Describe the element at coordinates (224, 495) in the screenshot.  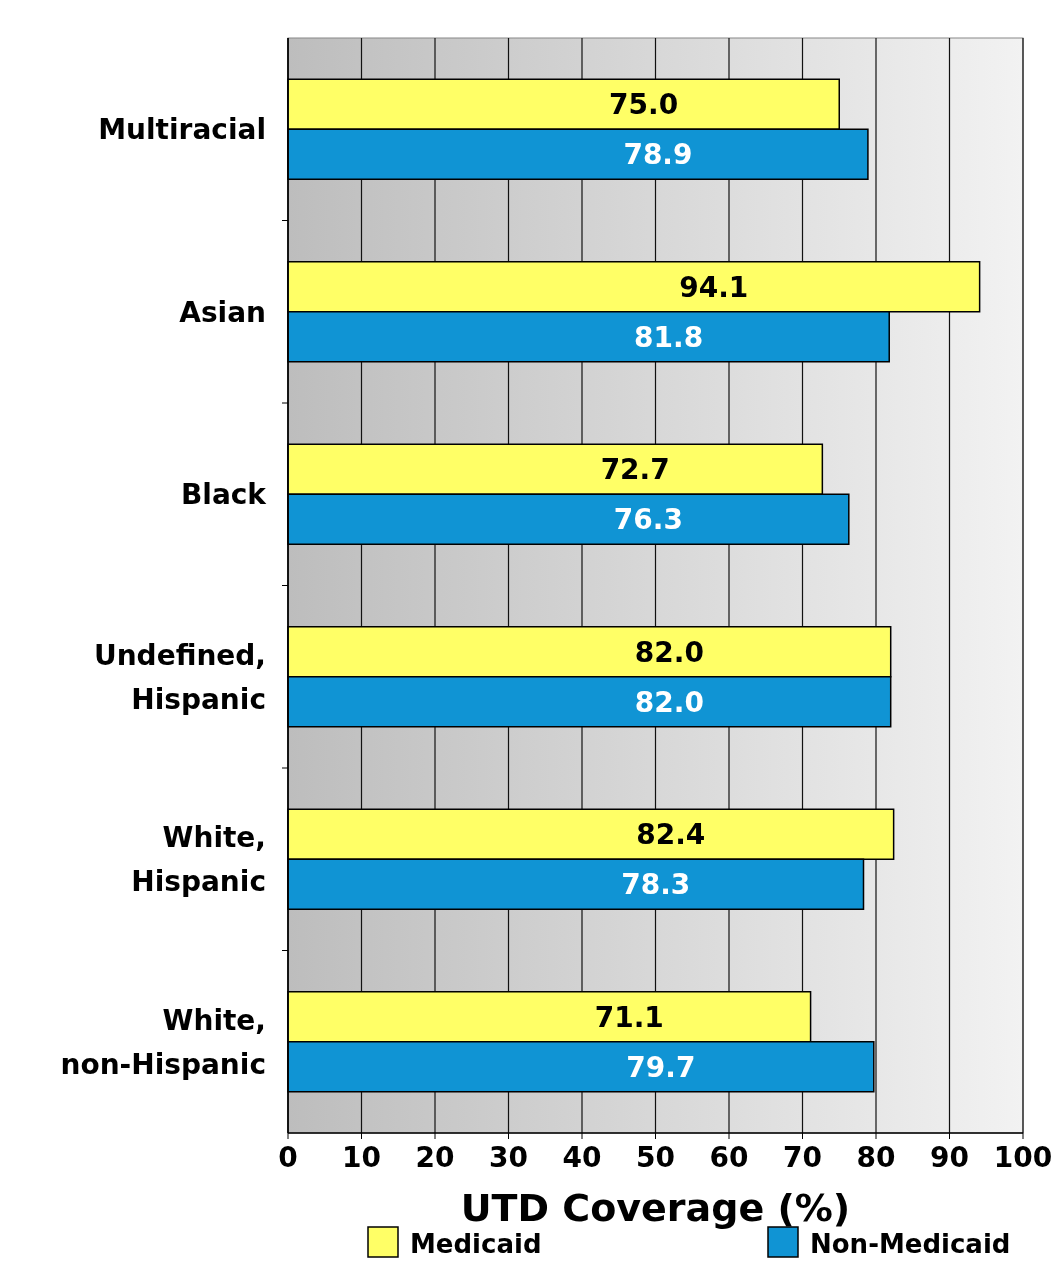
I see `y-tick-label: Black` at that location.